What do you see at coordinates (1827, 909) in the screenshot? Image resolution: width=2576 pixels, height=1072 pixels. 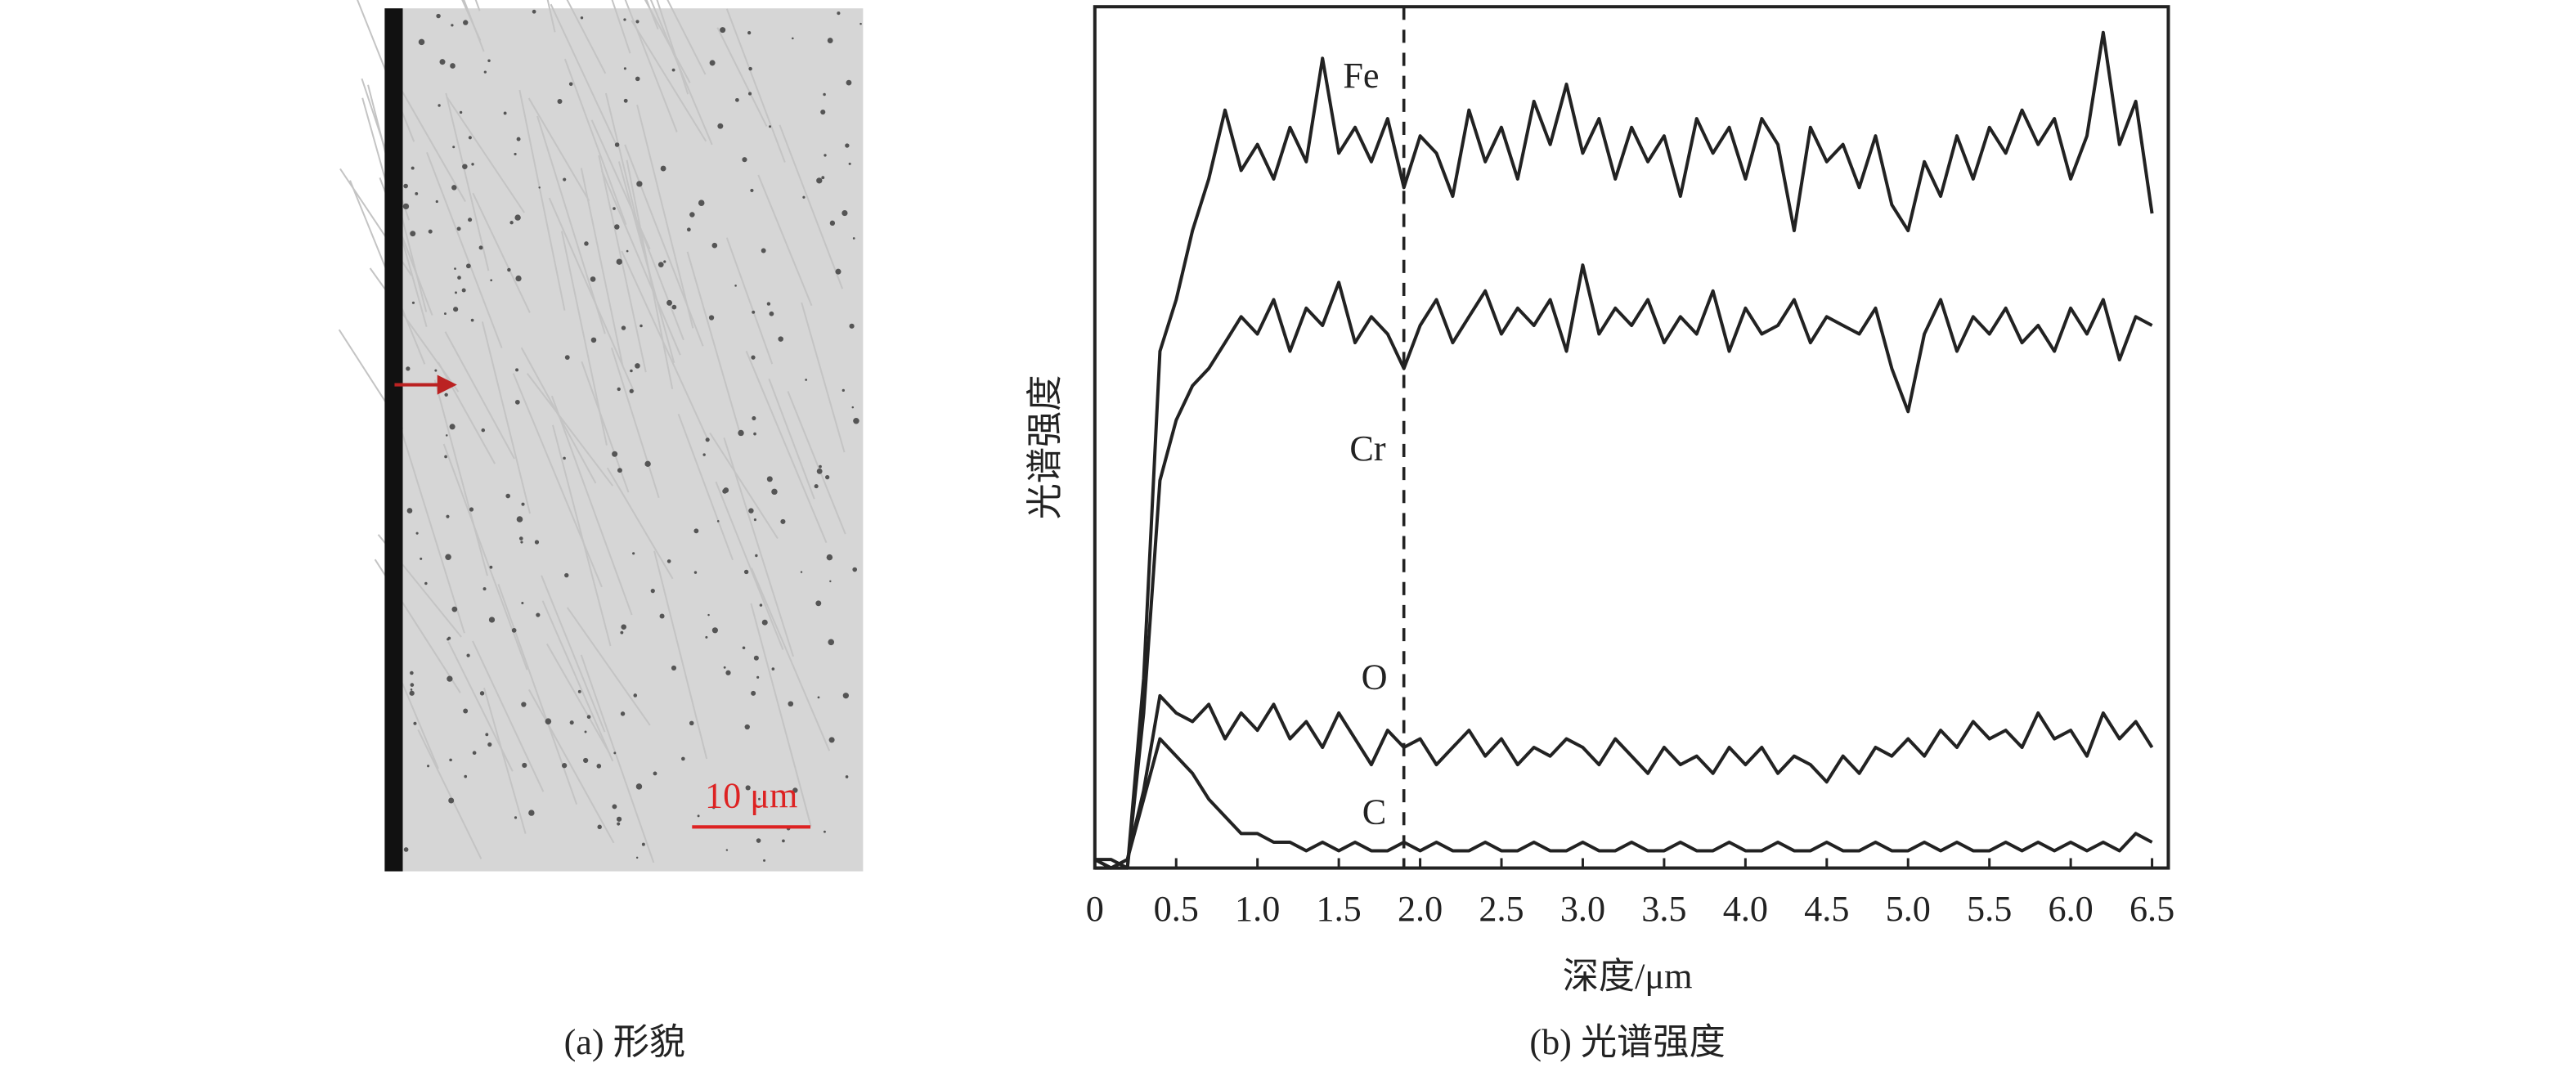 I see `x-tick-label: 4.5` at bounding box center [1827, 909].